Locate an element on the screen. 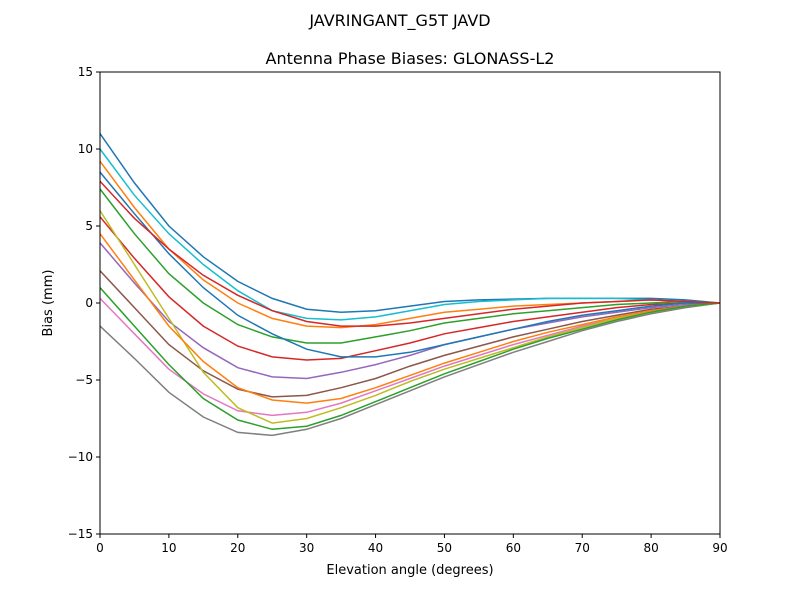  x-tick-label: 90 is located at coordinates (719, 548).